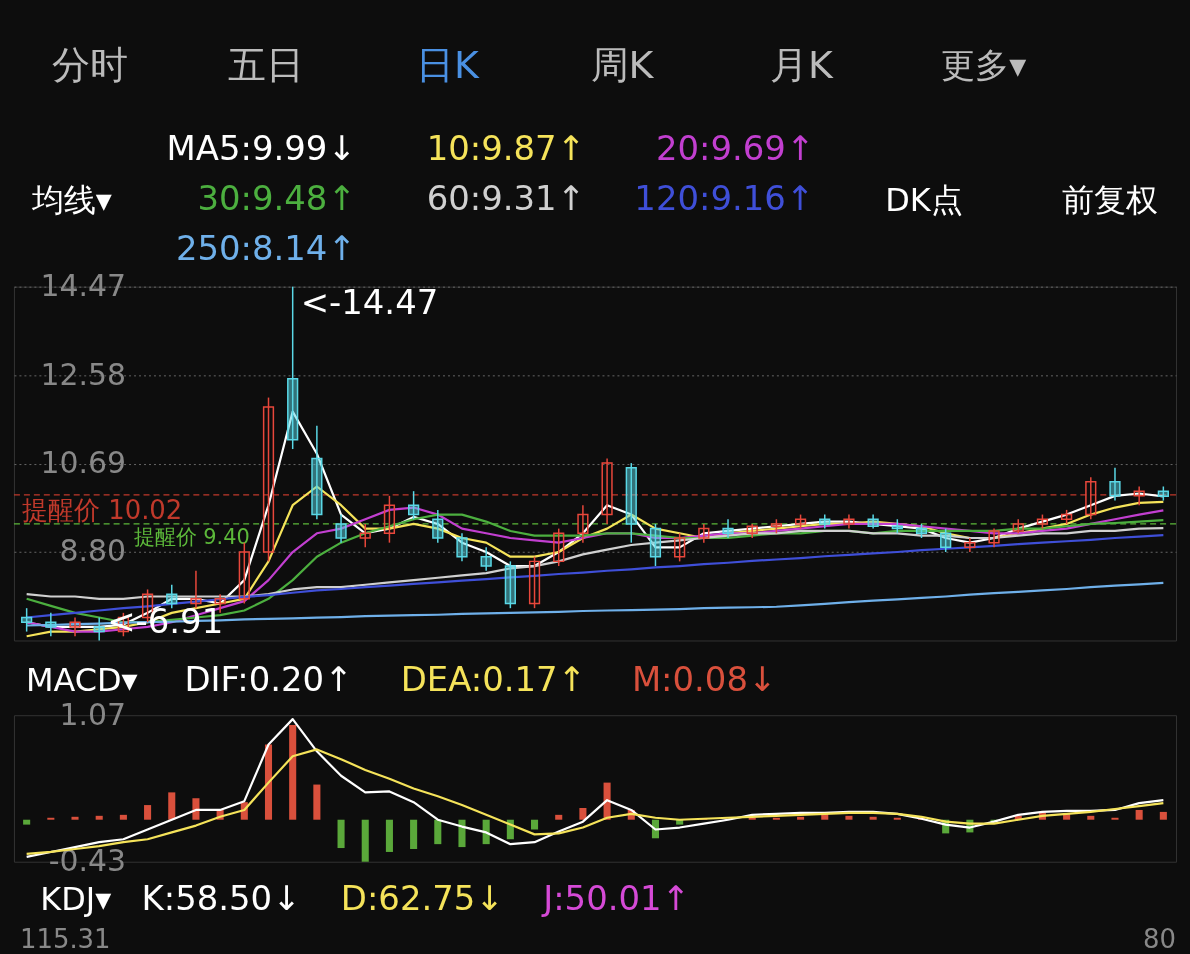 Image resolution: width=1190 pixels, height=954 pixels. Describe the element at coordinates (76, 898) in the screenshot. I see `text: KDJ▾` at that location.